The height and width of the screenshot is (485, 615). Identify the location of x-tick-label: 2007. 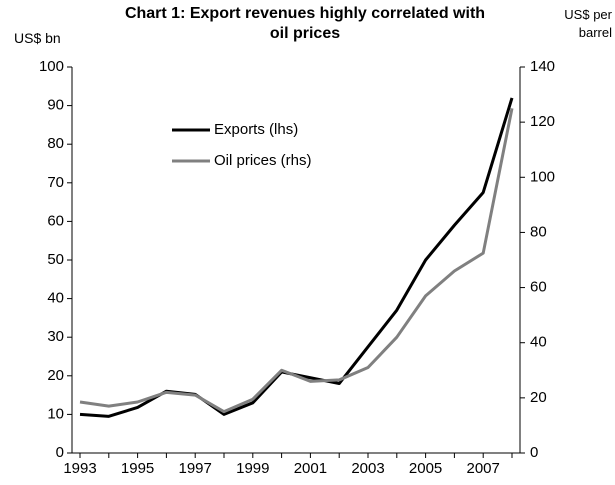
(483, 468).